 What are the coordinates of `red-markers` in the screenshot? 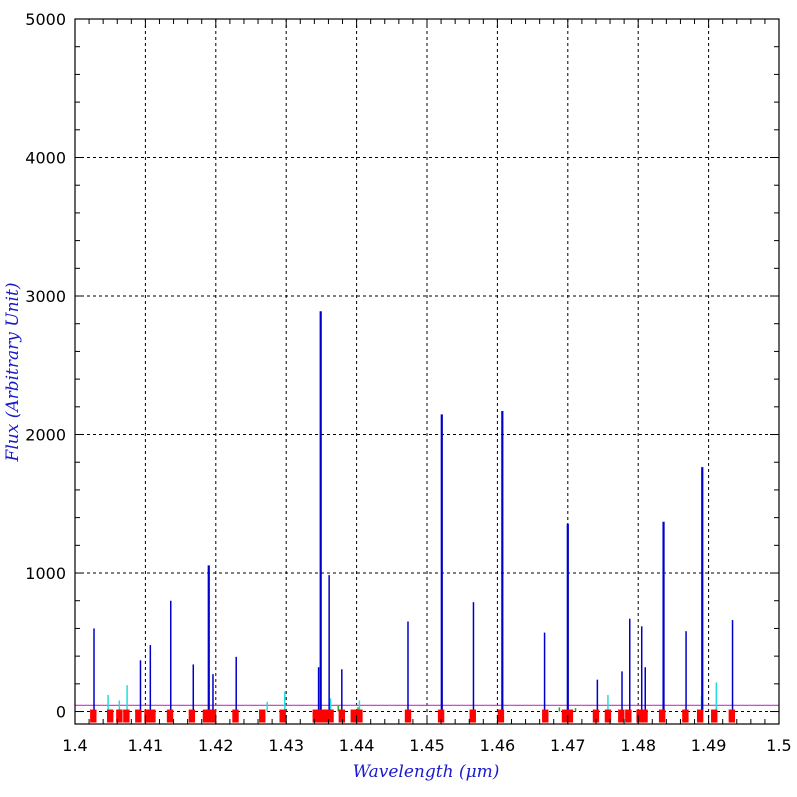 It's located at (413, 716).